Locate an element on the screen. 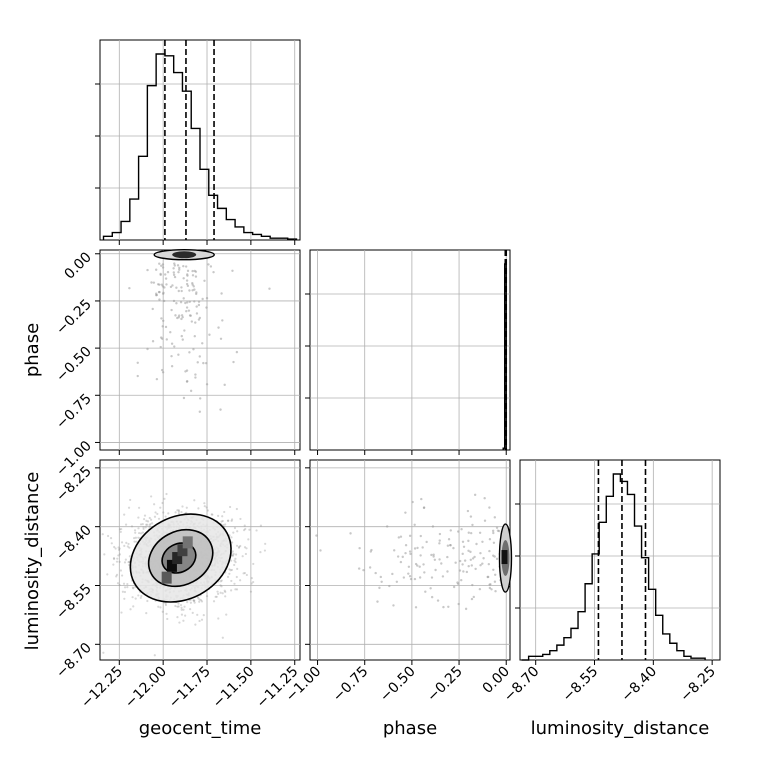 Image resolution: width=760 pixels, height=760 pixels. y-tick-label: 0.00 is located at coordinates (77, 265).